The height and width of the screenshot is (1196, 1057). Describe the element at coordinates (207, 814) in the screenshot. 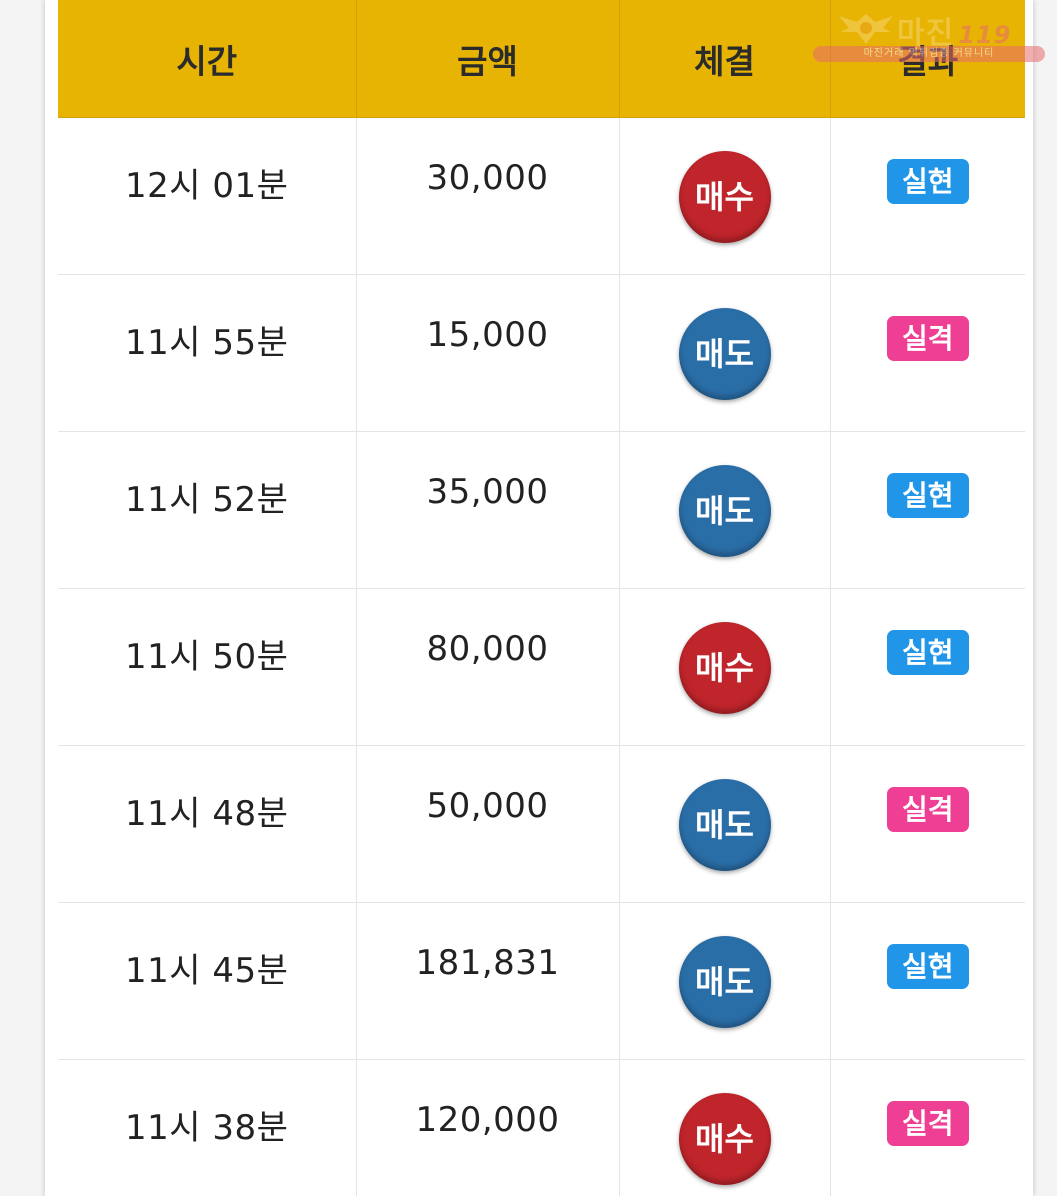

I see `time-text: 11시 48분` at that location.